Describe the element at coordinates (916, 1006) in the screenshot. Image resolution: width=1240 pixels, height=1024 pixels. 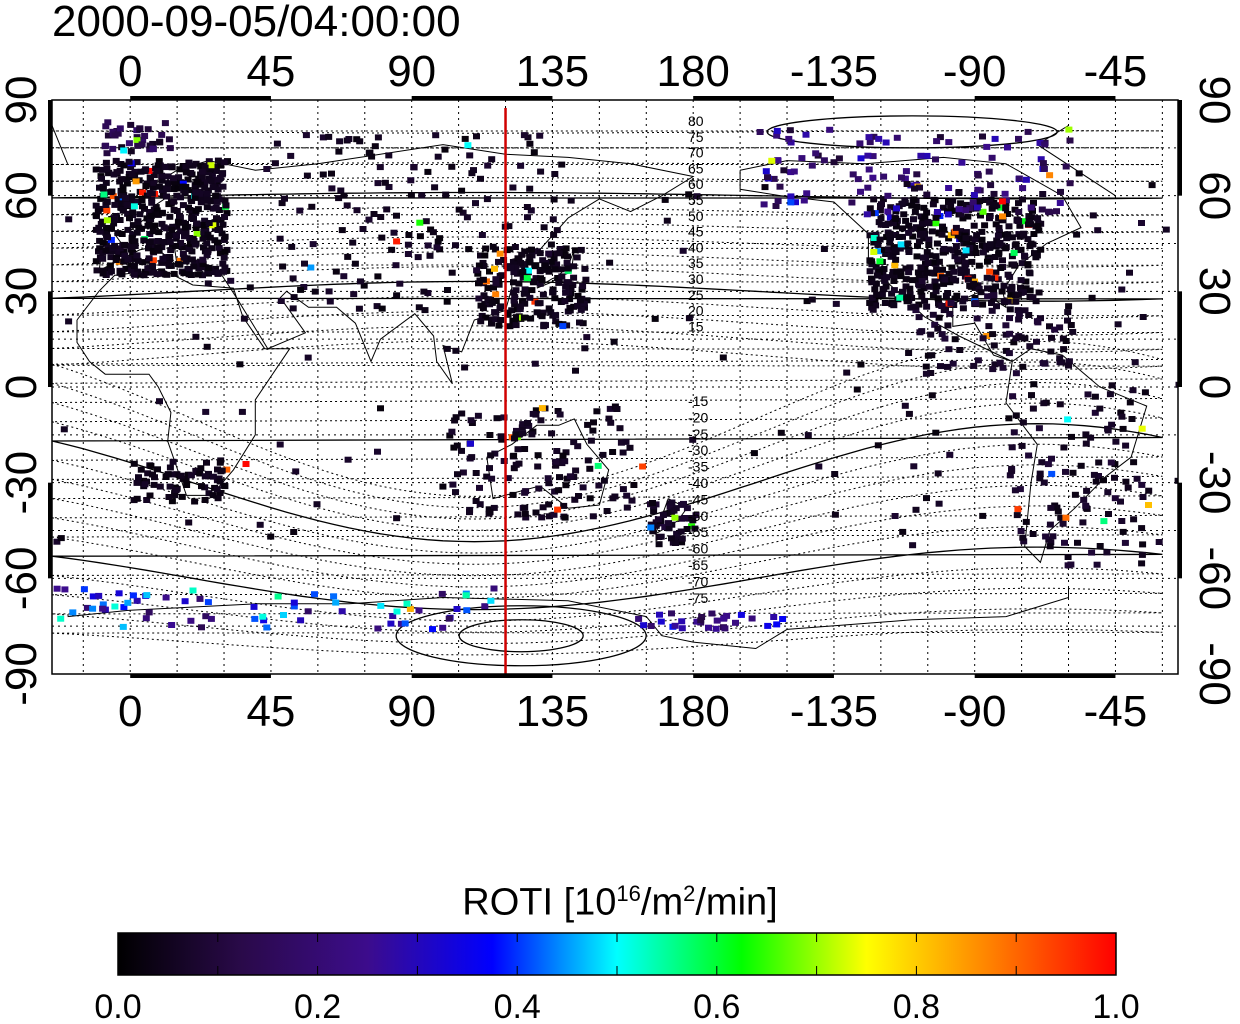
I see `colorbar-tick-label: 0.8` at that location.